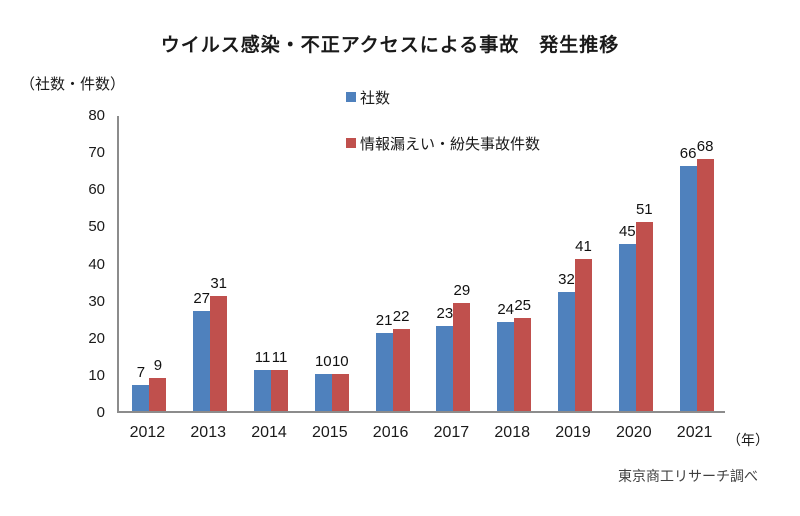  I want to click on data-label-incidents-2012: 9, so click(158, 365).